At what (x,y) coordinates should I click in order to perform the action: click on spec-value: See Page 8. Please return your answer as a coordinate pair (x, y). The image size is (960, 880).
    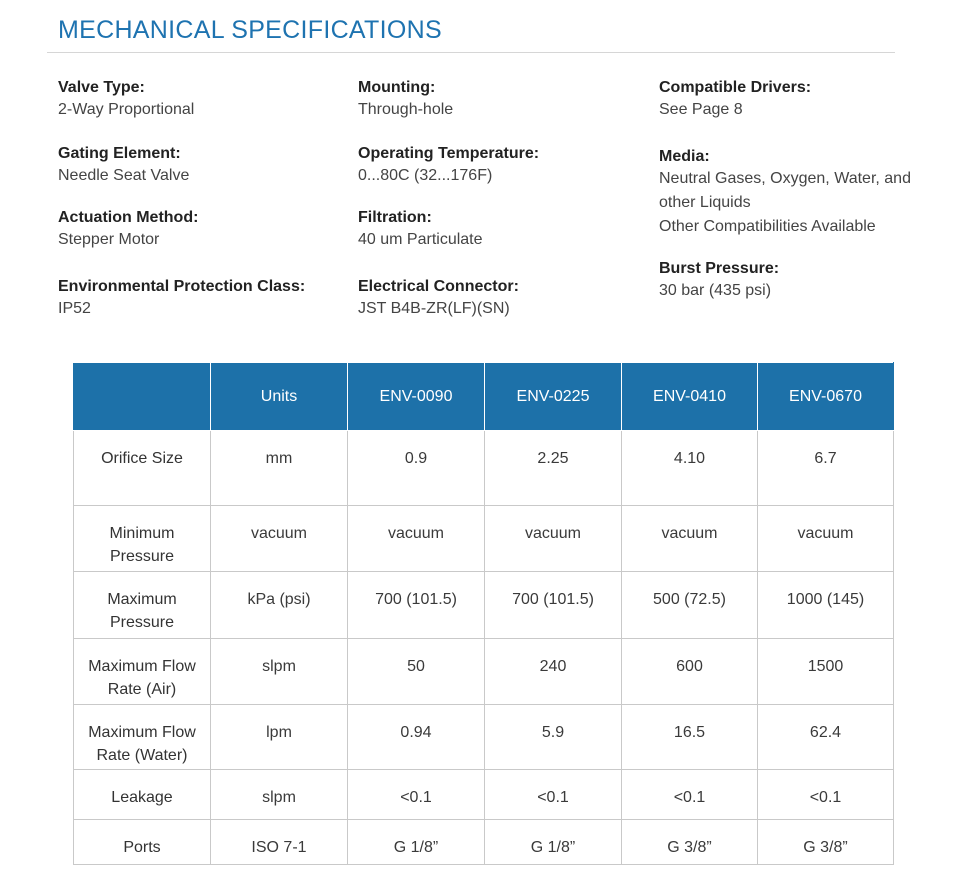
    Looking at the image, I should click on (701, 109).